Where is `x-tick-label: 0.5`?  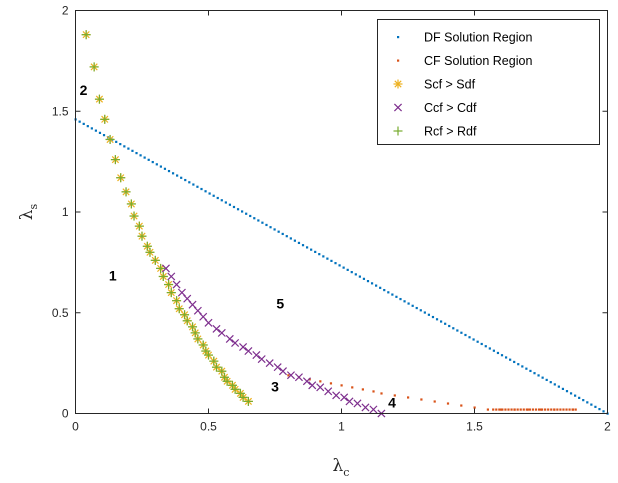 x-tick-label: 0.5 is located at coordinates (208, 427).